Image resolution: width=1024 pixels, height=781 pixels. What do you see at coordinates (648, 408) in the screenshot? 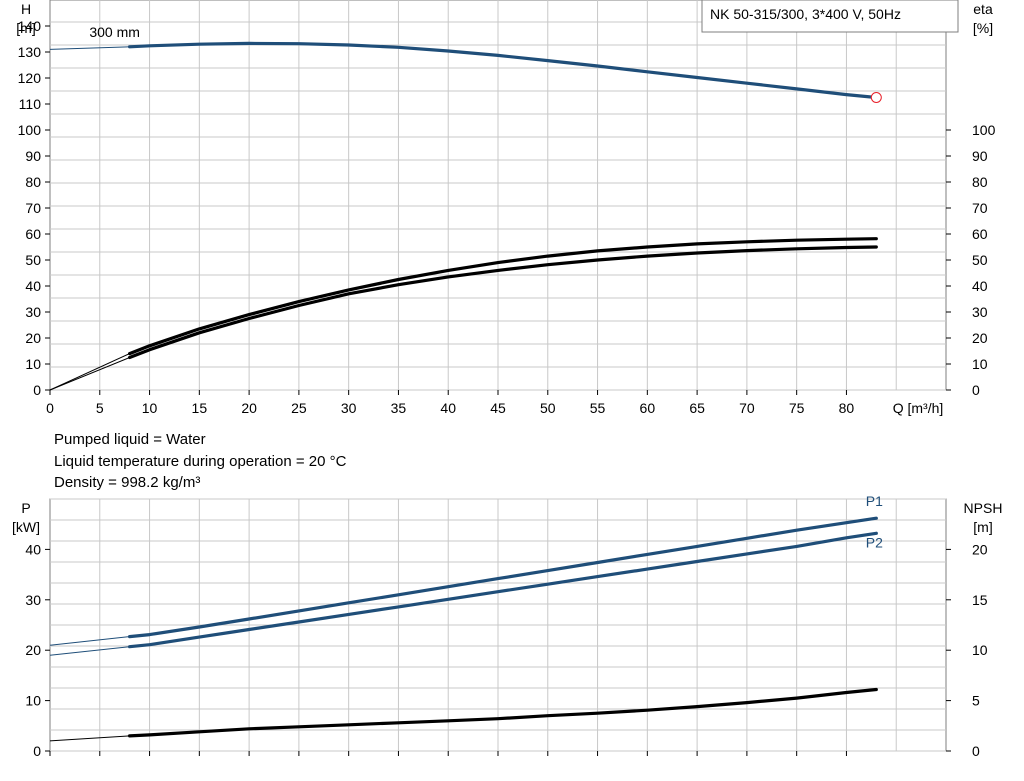
I see `x-tick-label: 60` at bounding box center [648, 408].